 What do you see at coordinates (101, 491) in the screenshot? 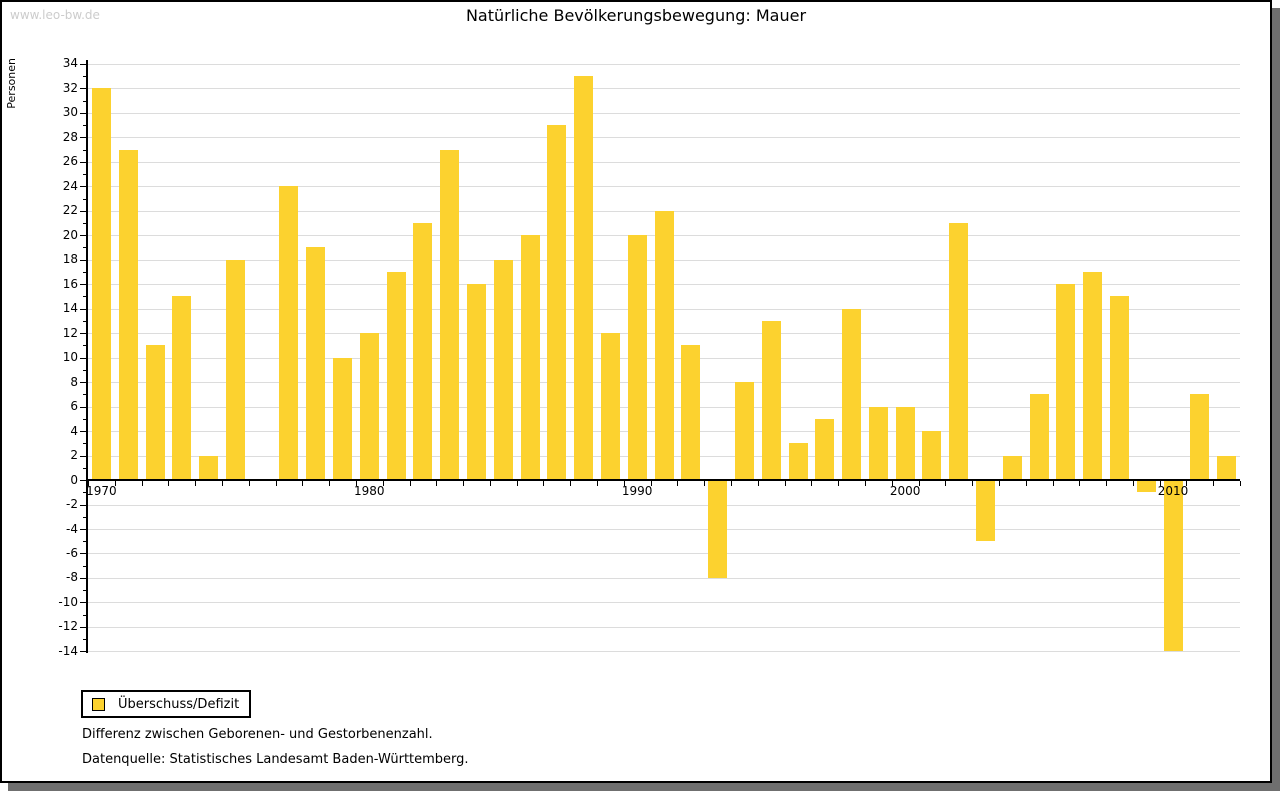
I see `x-tick-label: 1970` at bounding box center [101, 491].